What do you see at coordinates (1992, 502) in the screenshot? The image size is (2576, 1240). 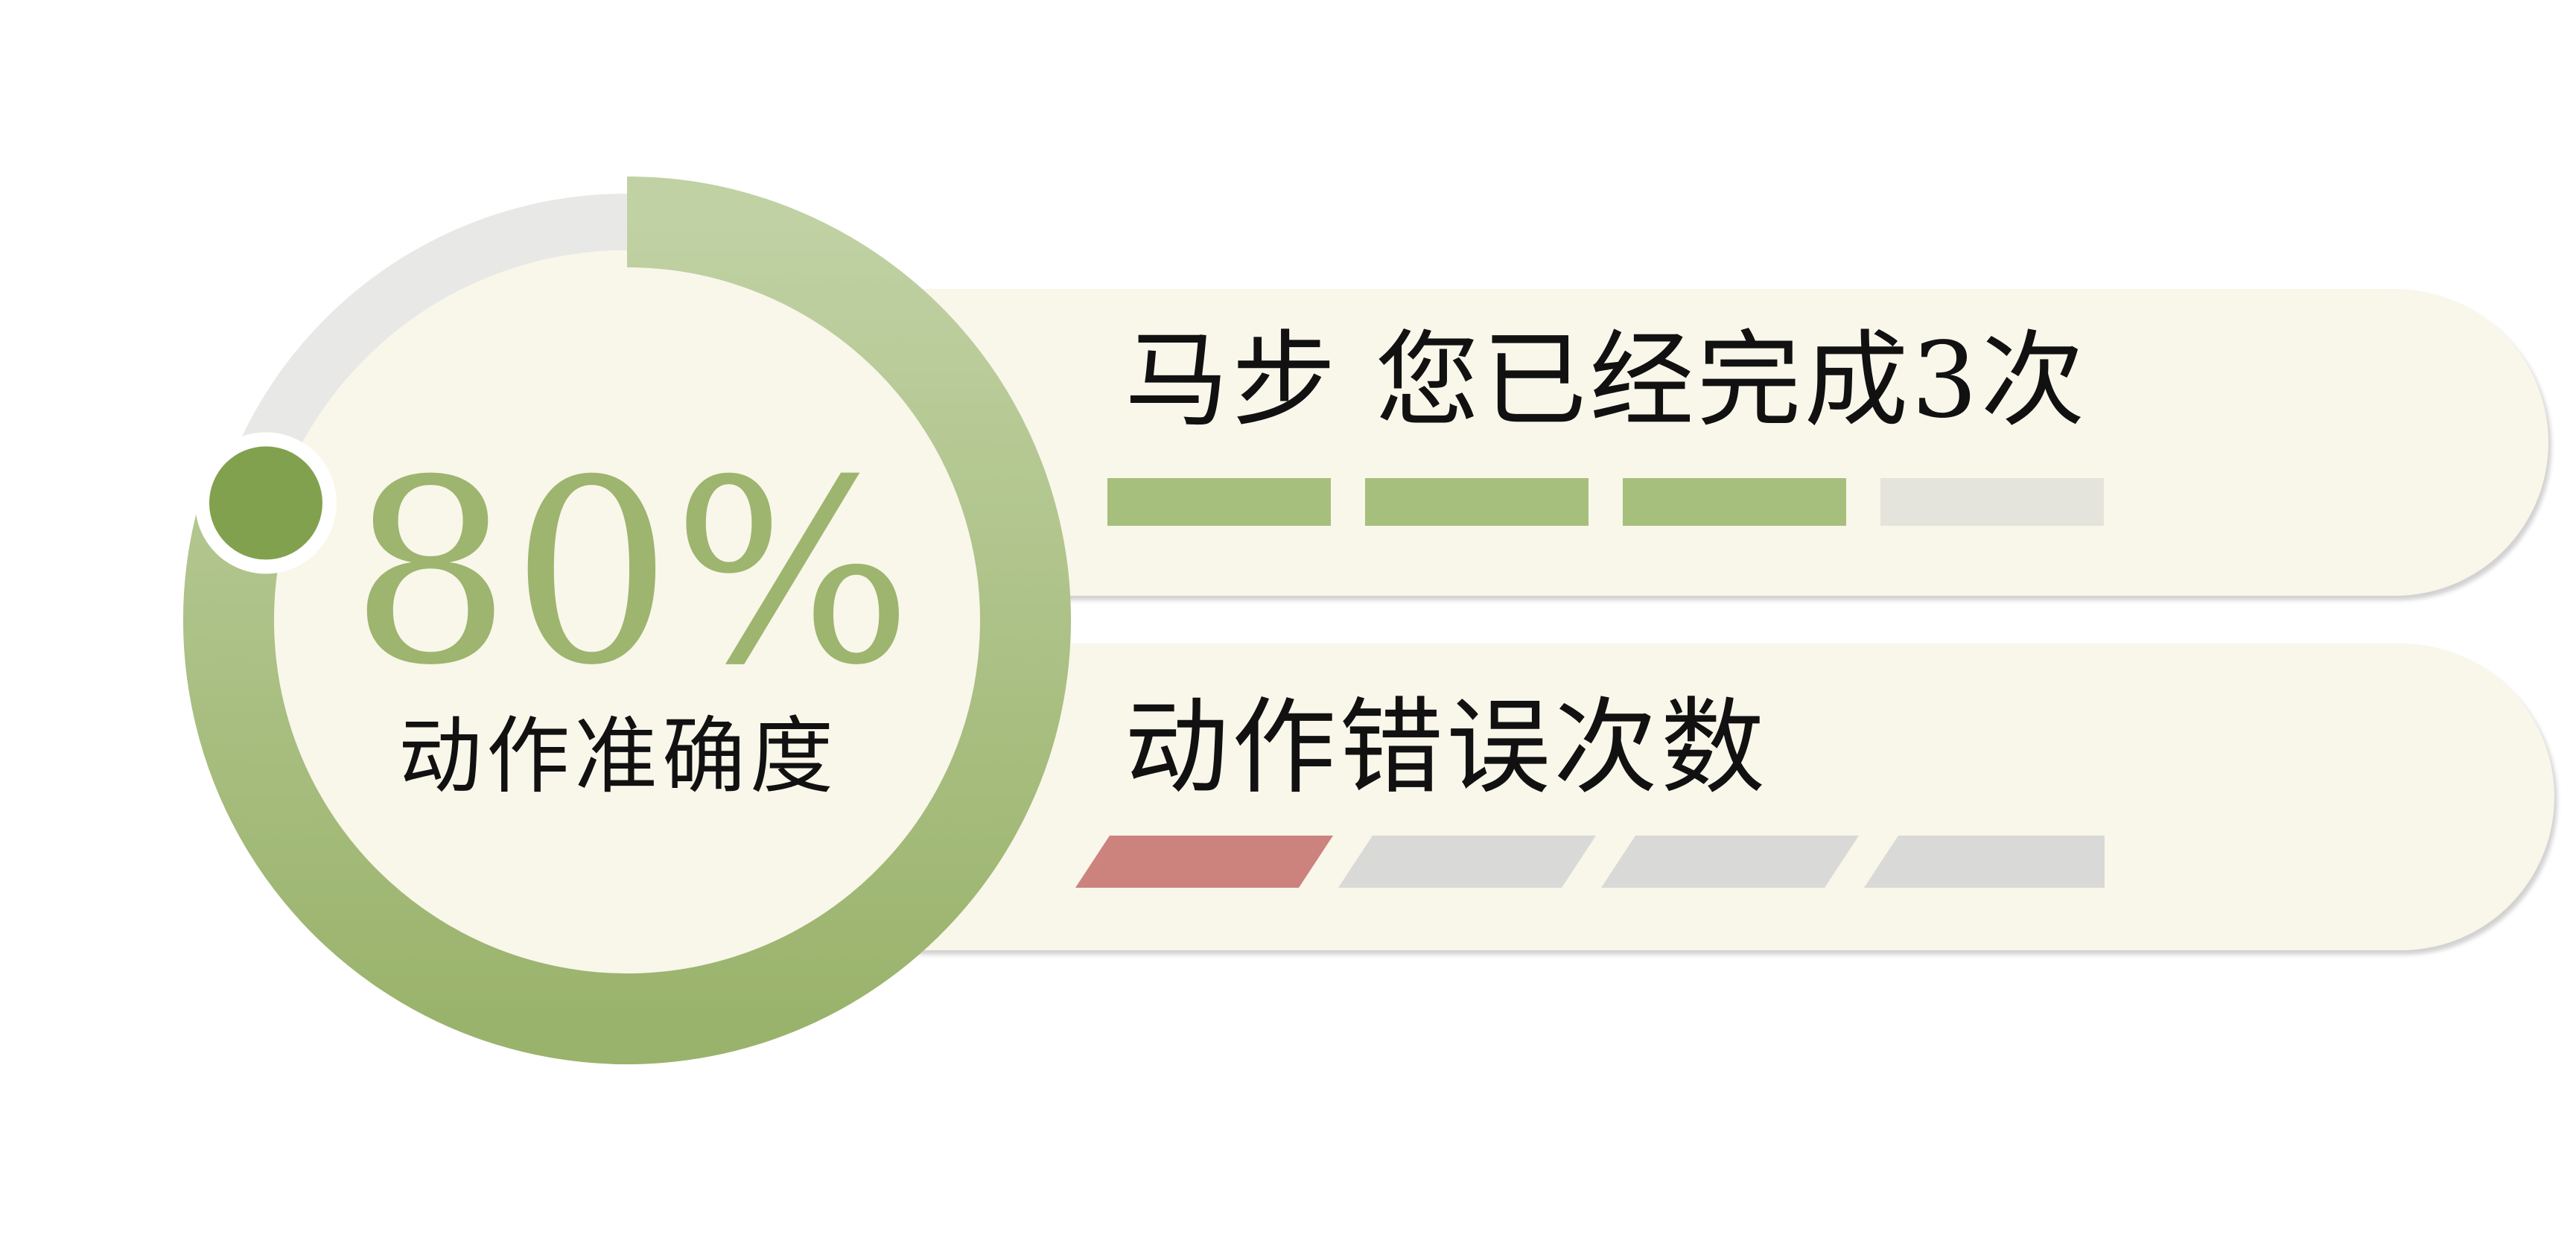 I see `completion-segment-empty` at bounding box center [1992, 502].